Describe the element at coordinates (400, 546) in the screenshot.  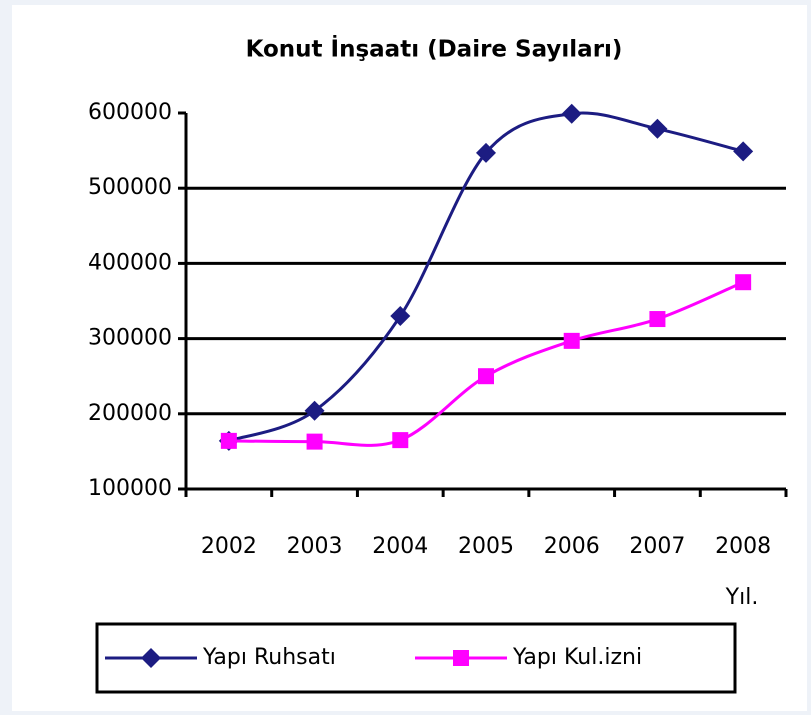
I see `x-tick-label: 2004` at that location.